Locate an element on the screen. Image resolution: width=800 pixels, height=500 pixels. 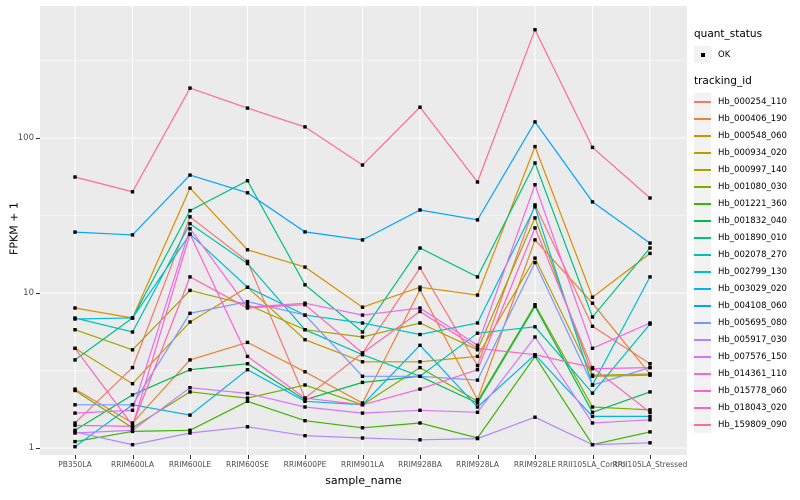
legend-item-ok: OK is located at coordinates (747, 54).